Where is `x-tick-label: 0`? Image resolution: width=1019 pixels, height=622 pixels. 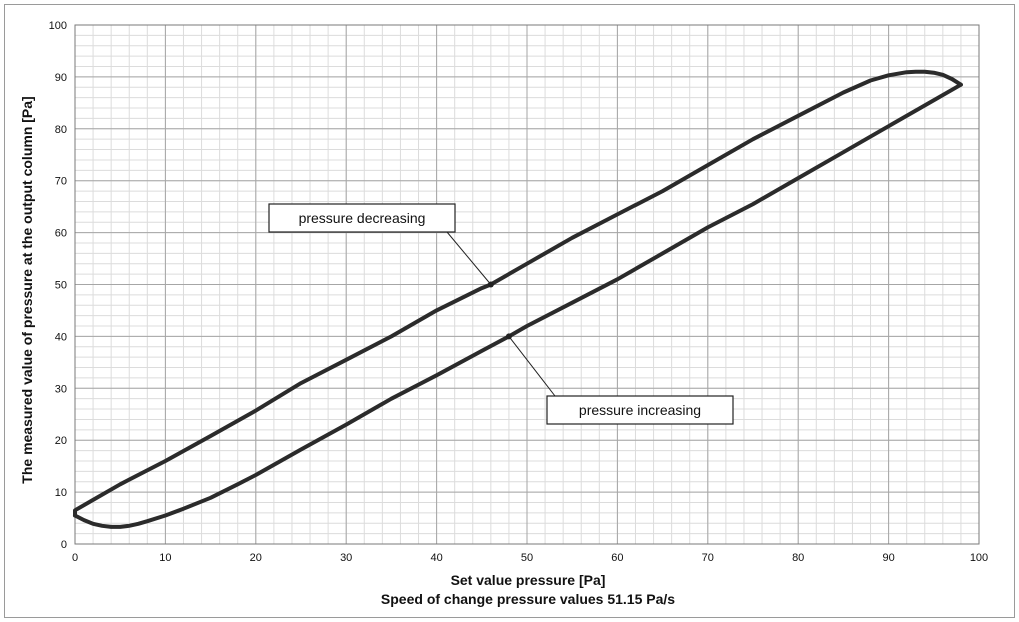 x-tick-label: 0 is located at coordinates (75, 558).